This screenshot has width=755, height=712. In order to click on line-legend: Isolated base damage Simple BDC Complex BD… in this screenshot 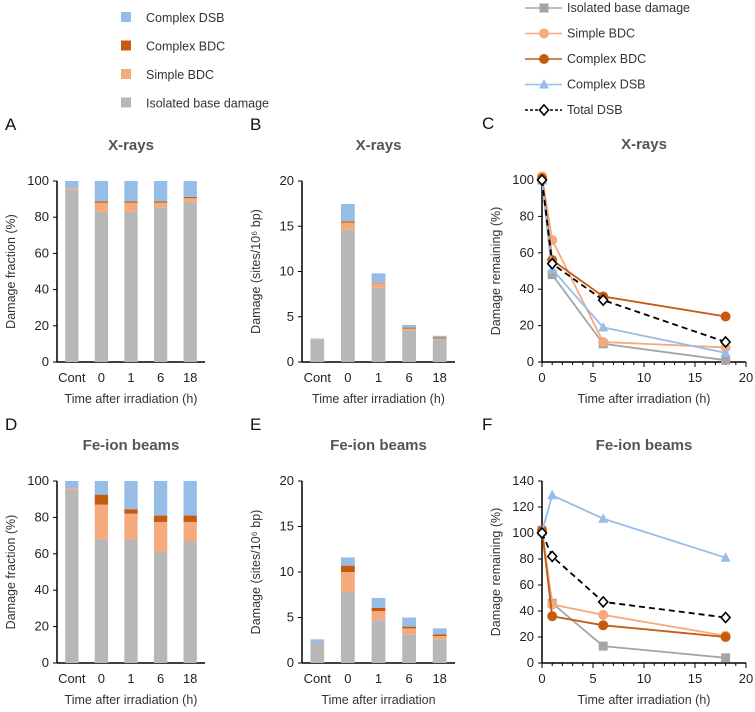, I will do `click(607, 59)`.